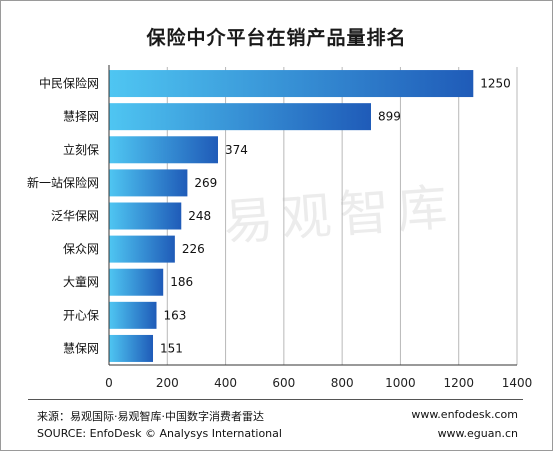 The width and height of the screenshot is (553, 451). Describe the element at coordinates (400, 383) in the screenshot. I see `x-tick-label: 1000` at that location.